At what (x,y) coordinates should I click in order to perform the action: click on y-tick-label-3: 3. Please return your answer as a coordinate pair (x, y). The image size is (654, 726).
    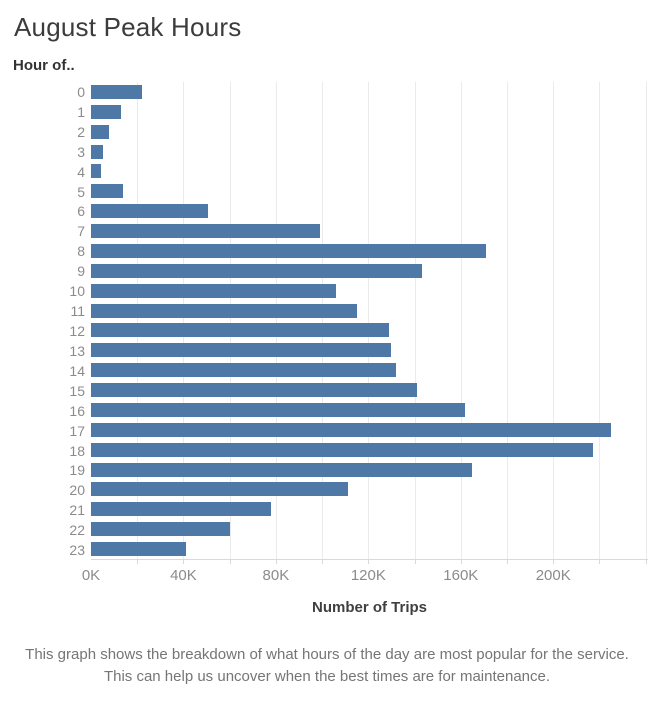
    Looking at the image, I should click on (81, 151).